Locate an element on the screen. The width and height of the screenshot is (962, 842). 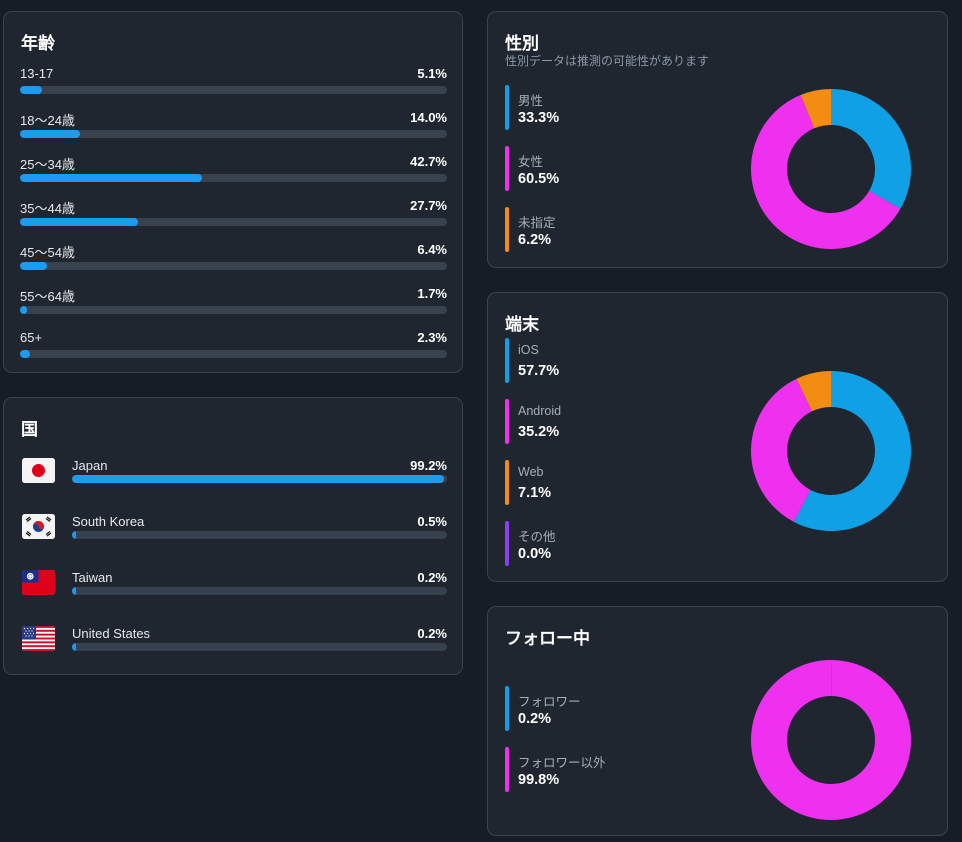
age-value: 5.1% is located at coordinates (432, 73).